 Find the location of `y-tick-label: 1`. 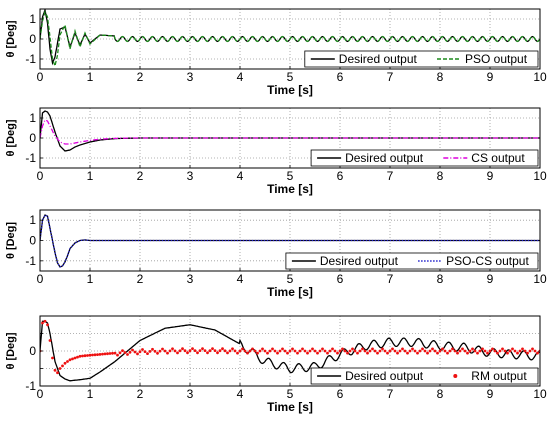

y-tick-label: 1 is located at coordinates (32, 220).